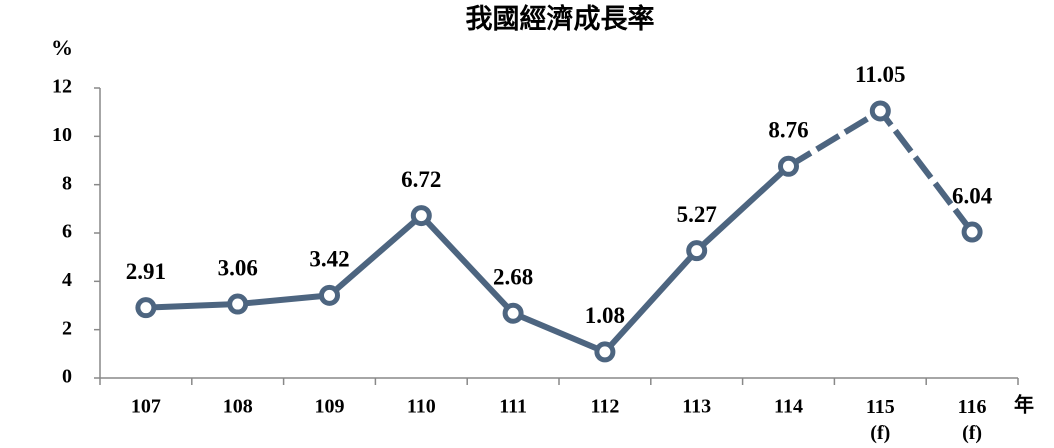  Describe the element at coordinates (513, 407) in the screenshot. I see `x-tick-label: 111` at that location.